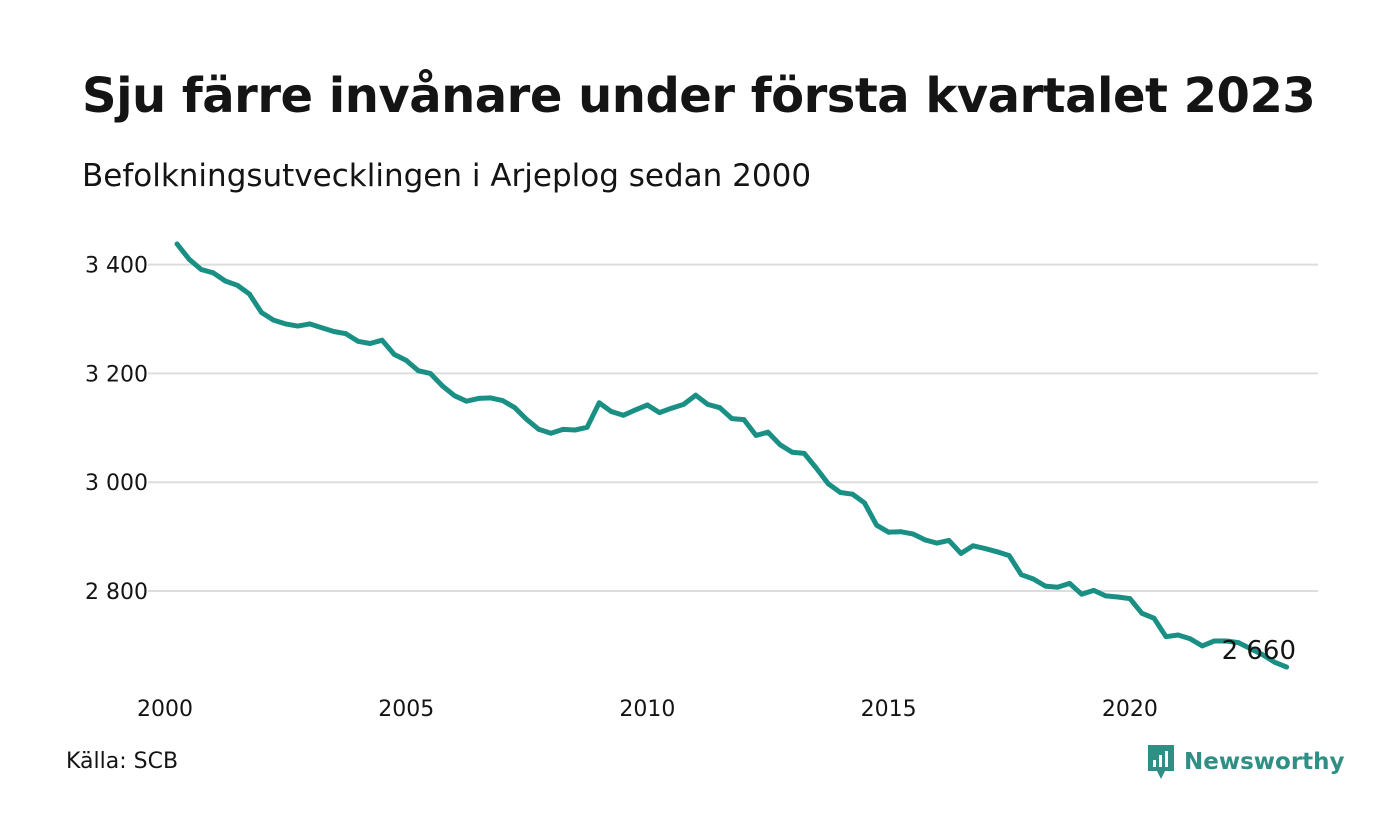 The image size is (1400, 840). I want to click on x-tick-label: 2015, so click(889, 709).